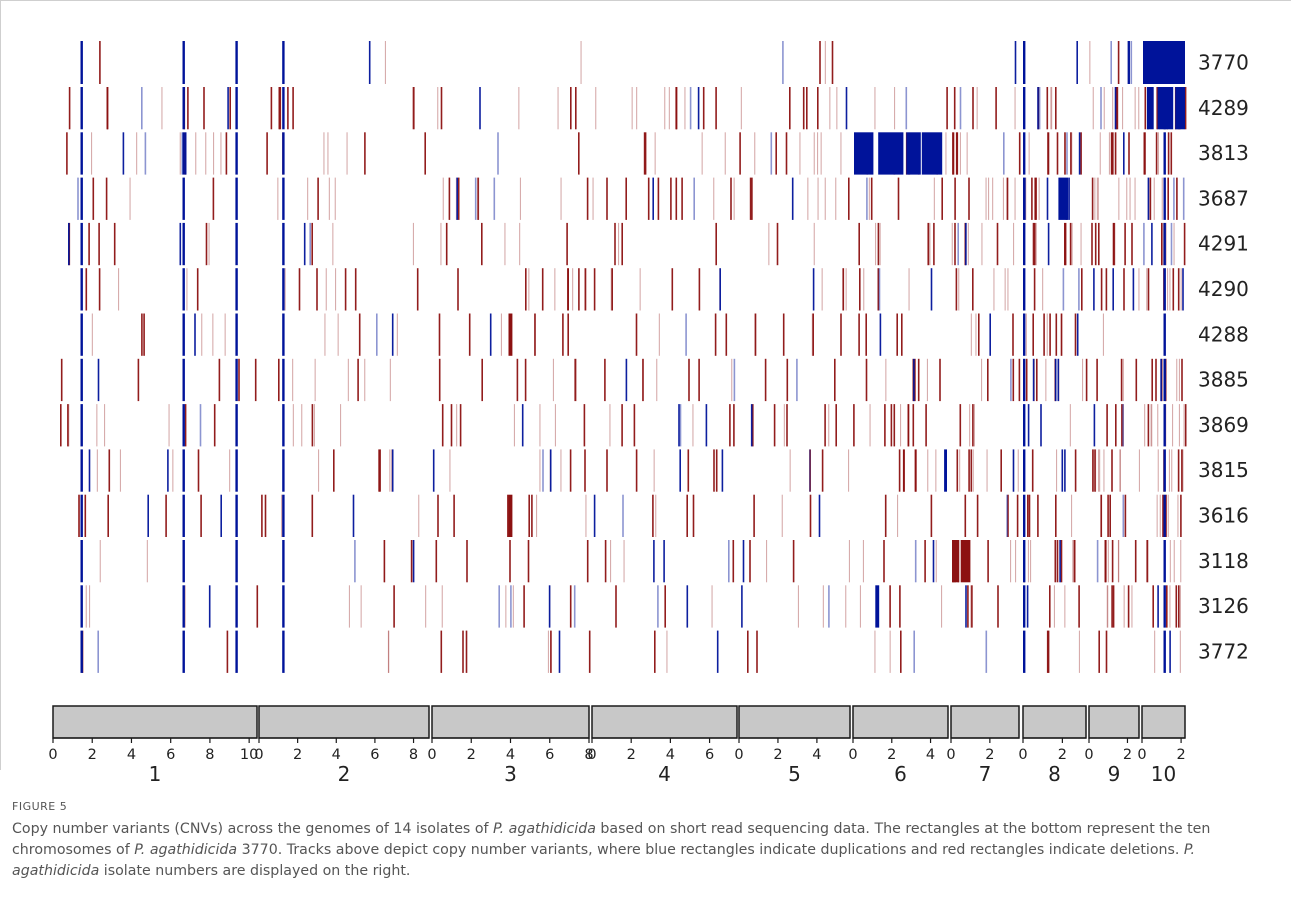 The width and height of the screenshot is (1291, 920). I want to click on isolate-label: 4291, so click(1223, 244).